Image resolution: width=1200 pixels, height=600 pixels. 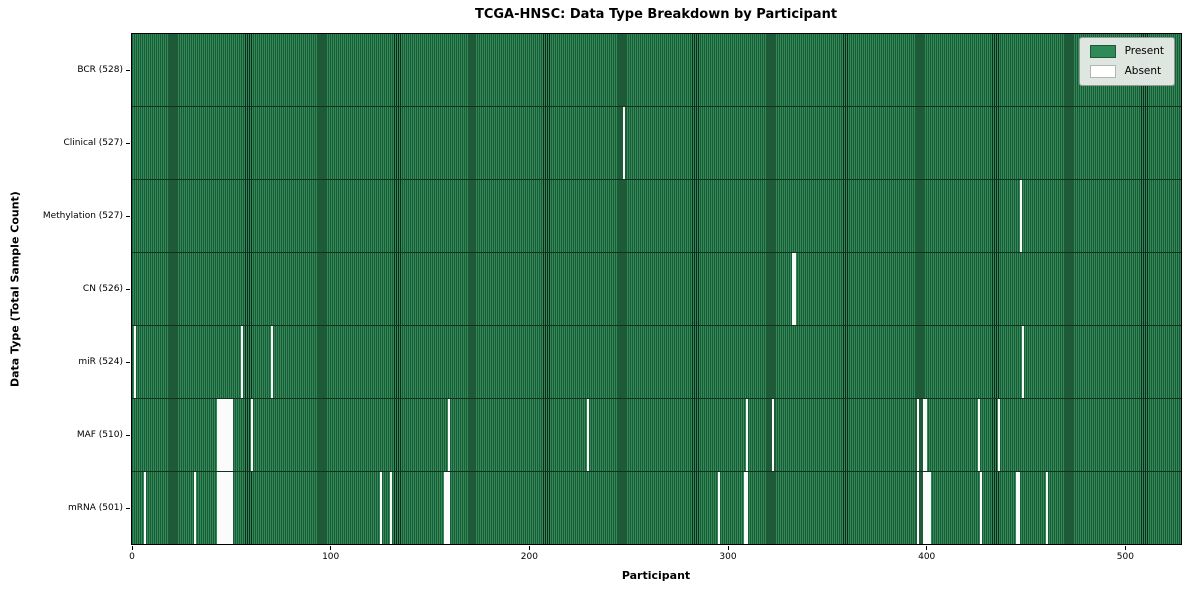 I want to click on x-axis-label: Participant, so click(x=656, y=575).